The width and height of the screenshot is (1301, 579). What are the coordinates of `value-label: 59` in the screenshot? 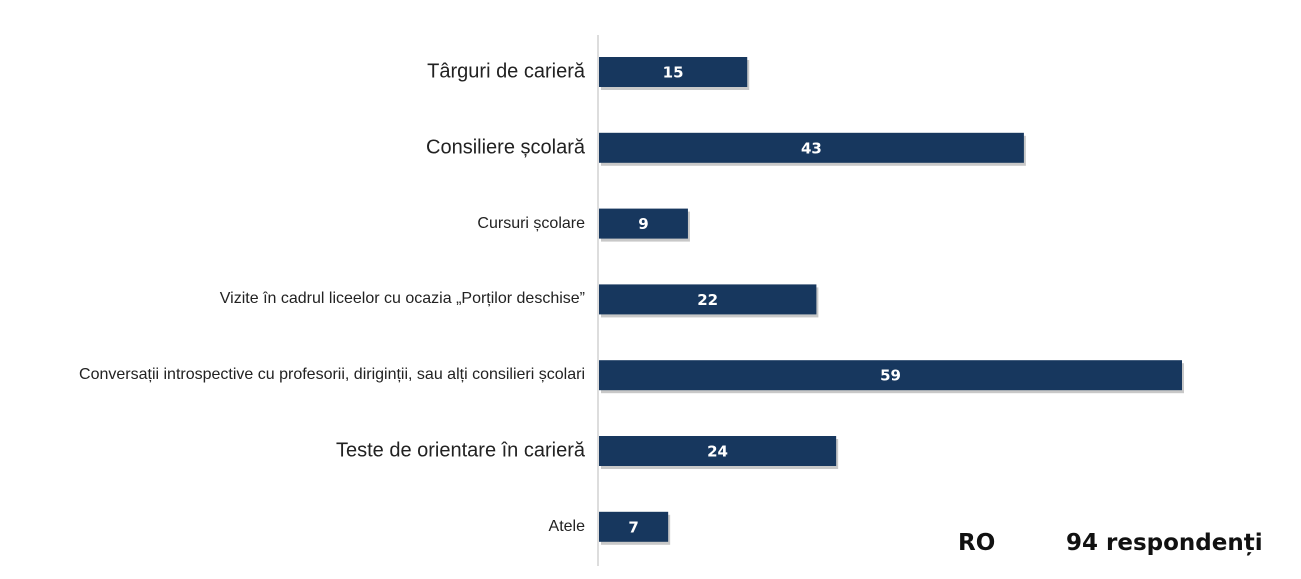 It's located at (890, 376).